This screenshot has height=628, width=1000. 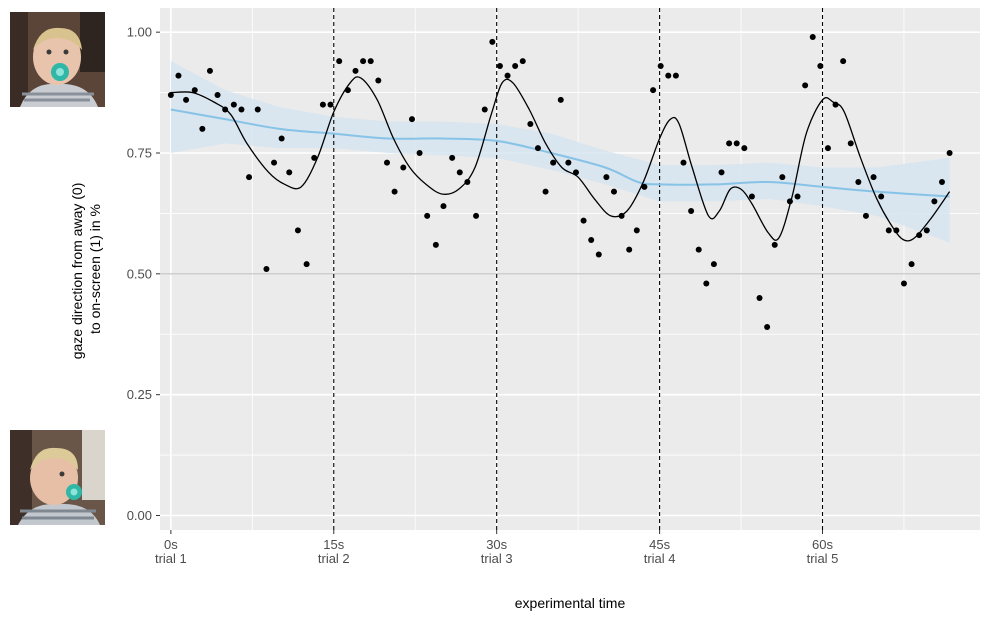 I want to click on x-tick-sublabel: trial 5, so click(x=823, y=558).